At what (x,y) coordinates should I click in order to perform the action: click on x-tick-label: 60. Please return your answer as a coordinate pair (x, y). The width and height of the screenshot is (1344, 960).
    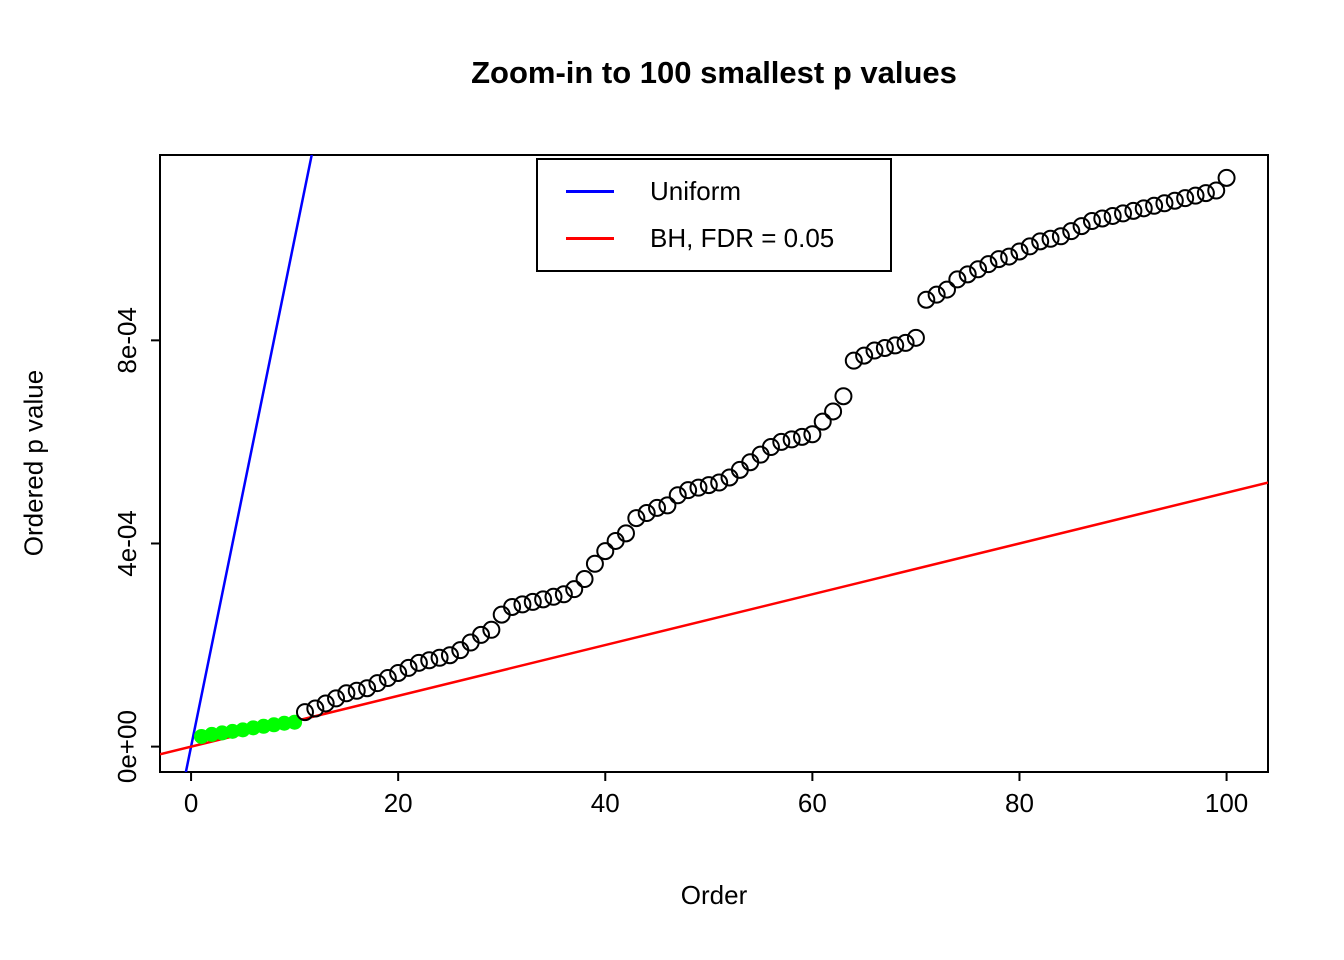
    Looking at the image, I should click on (812, 803).